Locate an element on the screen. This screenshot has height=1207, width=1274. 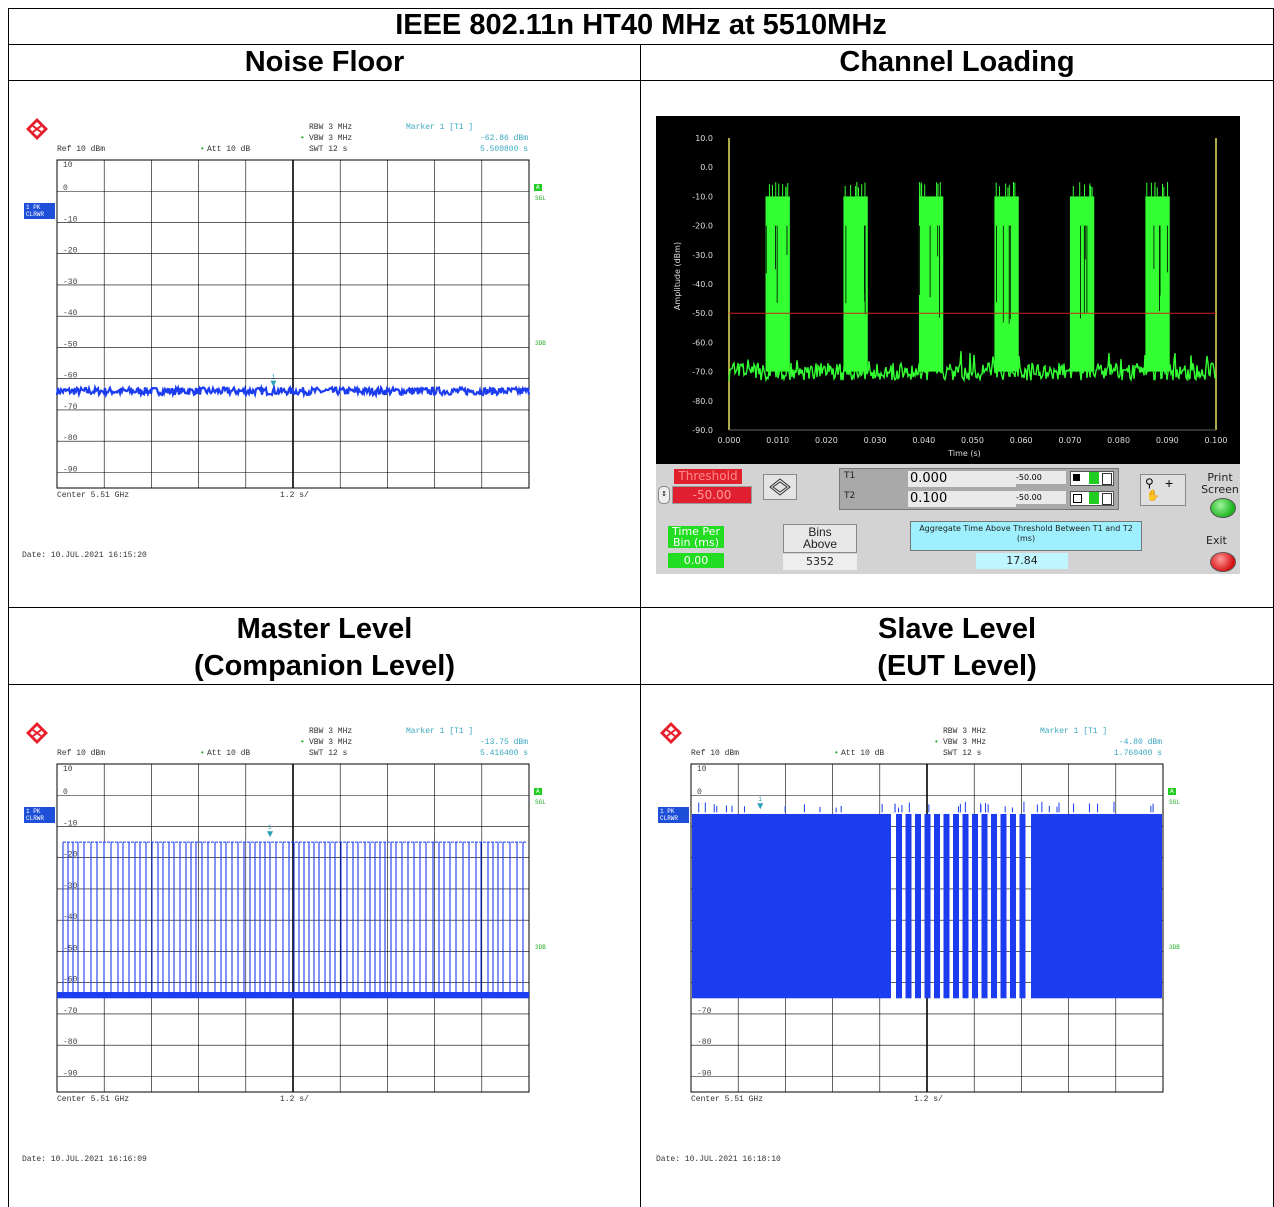
rs-logo-icon is located at coordinates (37, 129).